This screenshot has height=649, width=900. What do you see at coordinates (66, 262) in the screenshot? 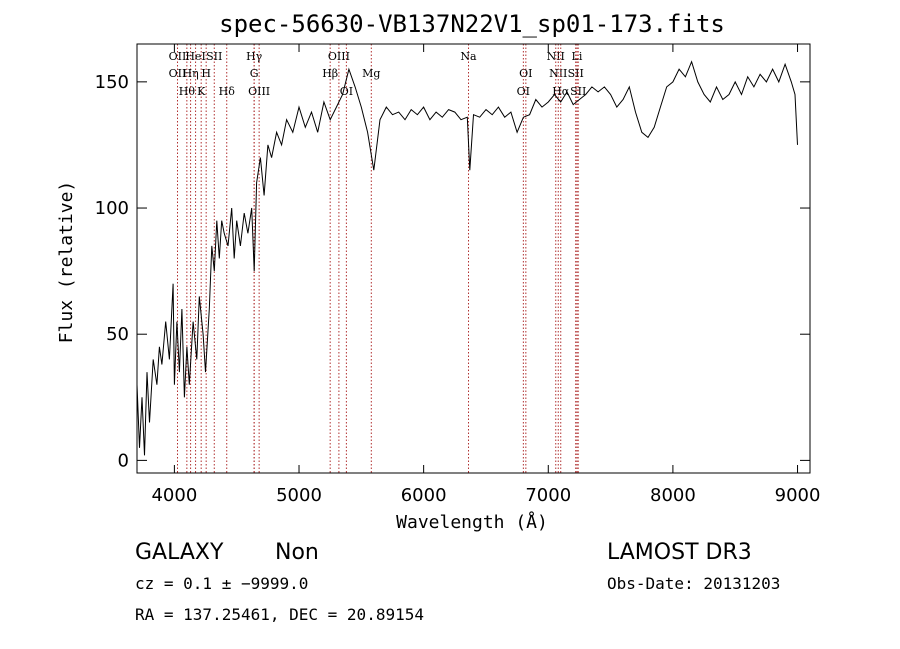
I see `y-axis-label: Flux (relative)` at bounding box center [66, 262].